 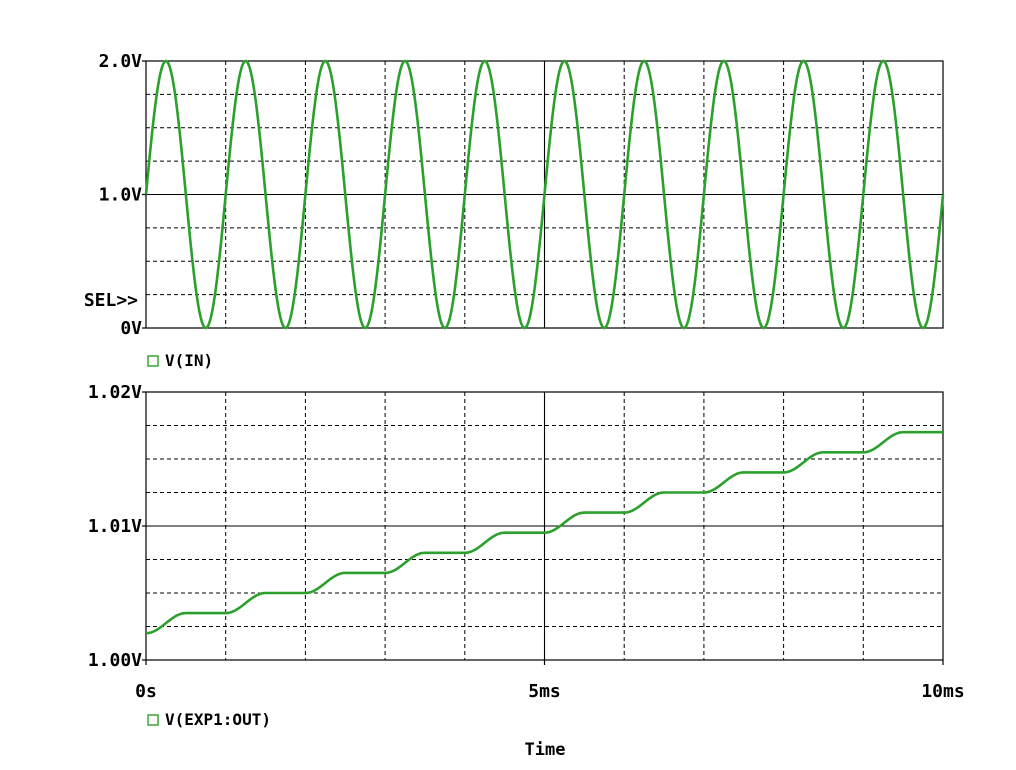 I want to click on selection-marker: SEL>>, so click(x=111, y=300).